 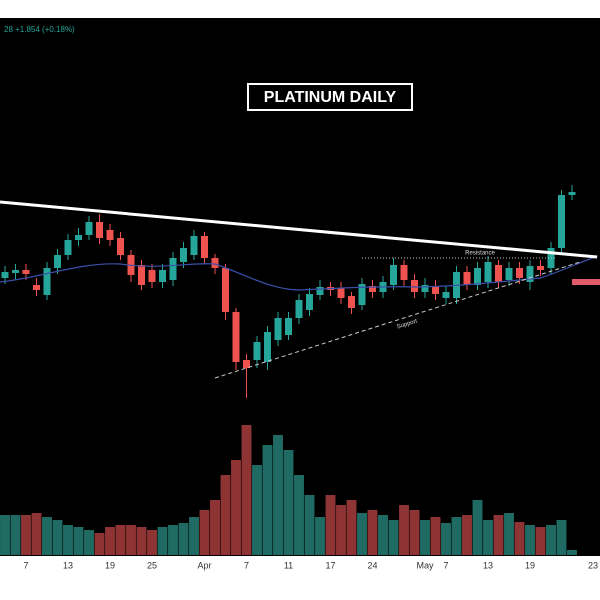 What do you see at coordinates (586, 282) in the screenshot?
I see `price-tag` at bounding box center [586, 282].